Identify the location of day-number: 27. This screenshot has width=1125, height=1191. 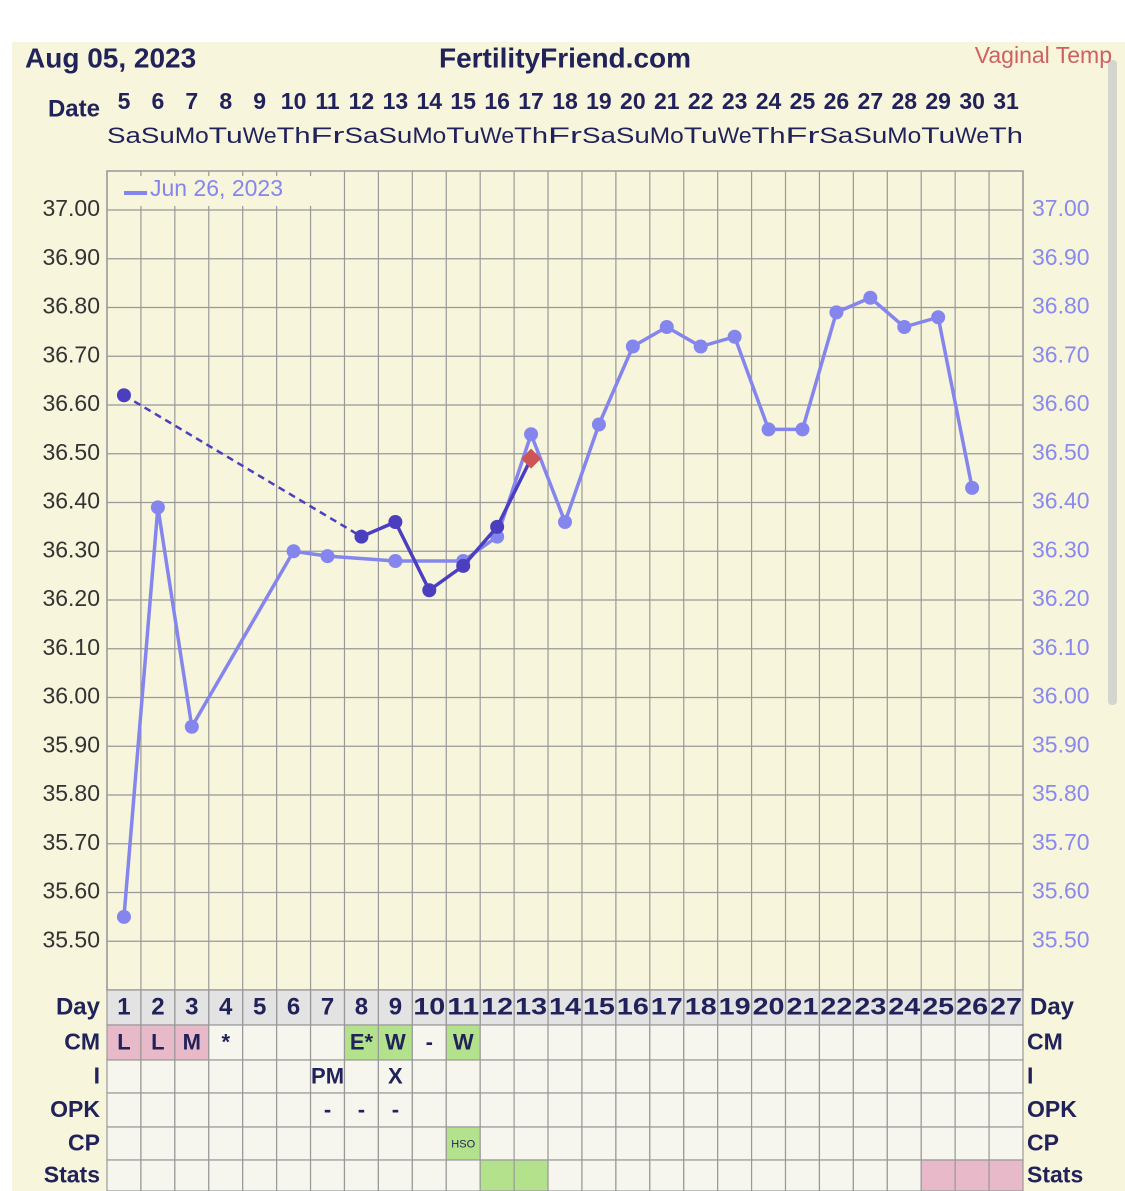
(1006, 1006).